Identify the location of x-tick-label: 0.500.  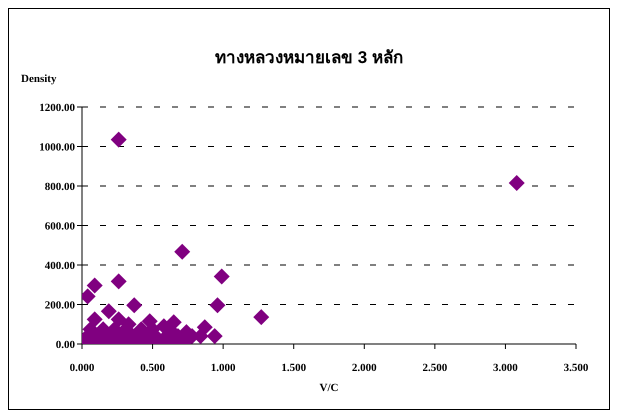
(153, 368).